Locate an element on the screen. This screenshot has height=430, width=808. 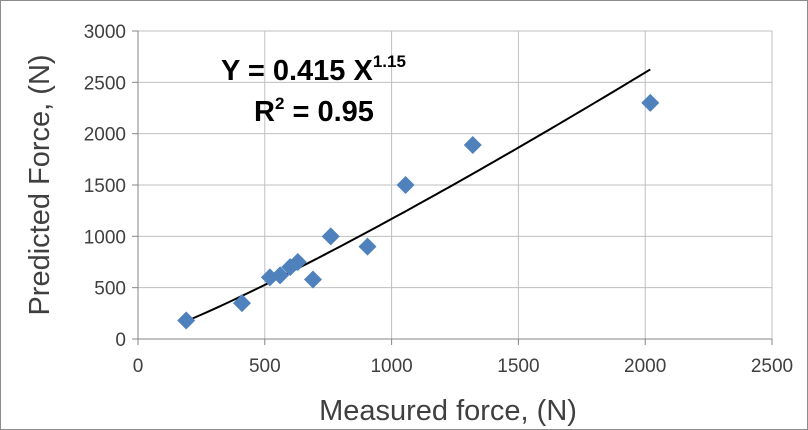
x-tick-label: 1500 is located at coordinates (518, 366).